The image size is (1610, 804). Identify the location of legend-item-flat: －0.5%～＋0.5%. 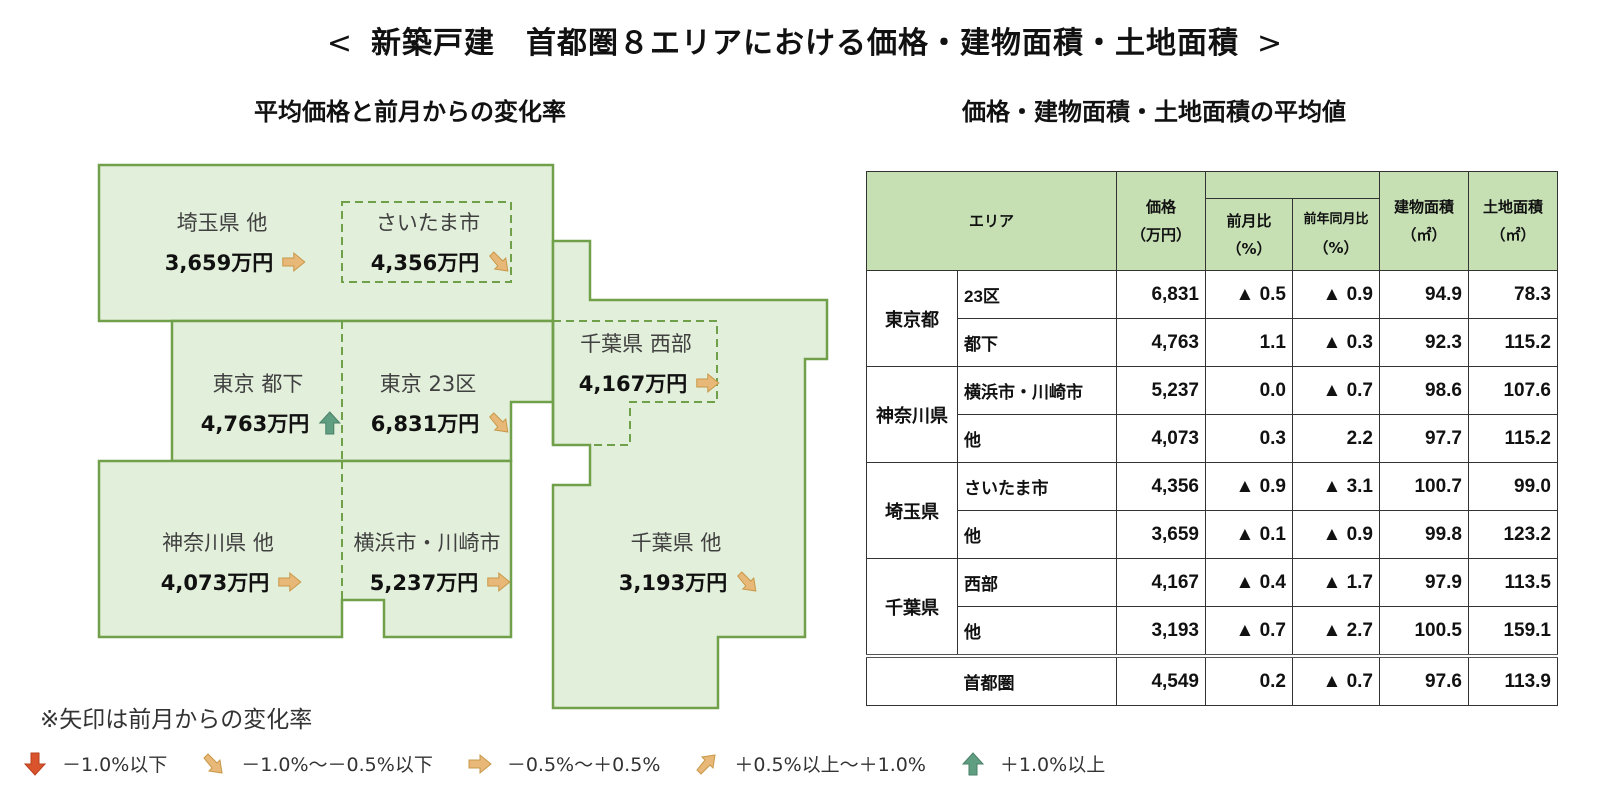
(564, 763).